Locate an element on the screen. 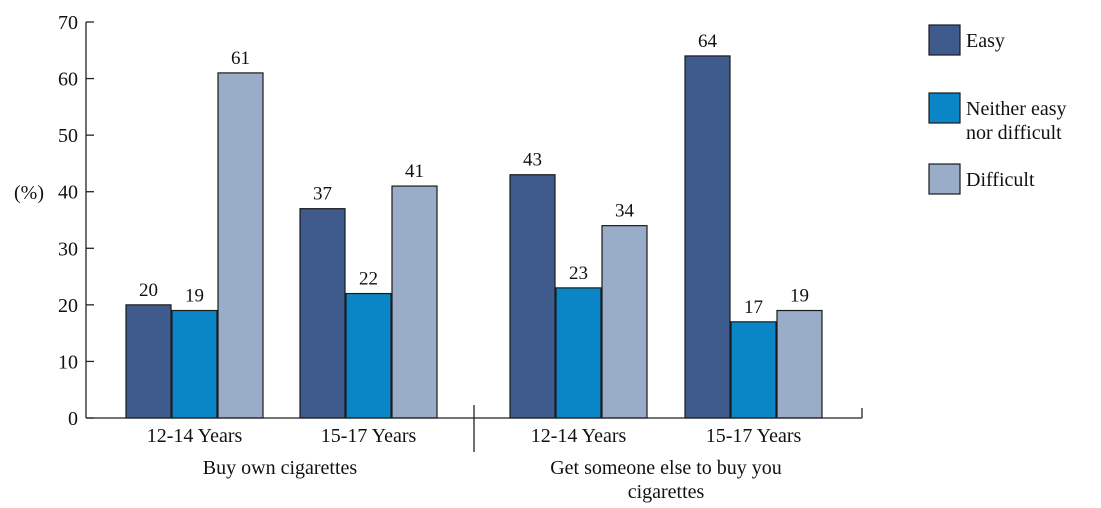 The image size is (1101, 508). data-label: 34 is located at coordinates (625, 211).